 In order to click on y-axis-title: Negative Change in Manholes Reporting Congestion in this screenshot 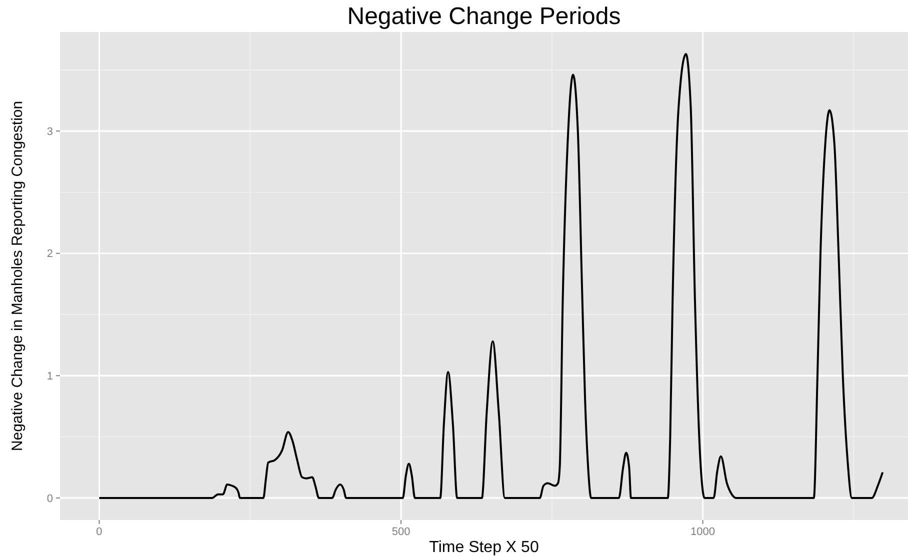, I will do `click(17, 276)`.